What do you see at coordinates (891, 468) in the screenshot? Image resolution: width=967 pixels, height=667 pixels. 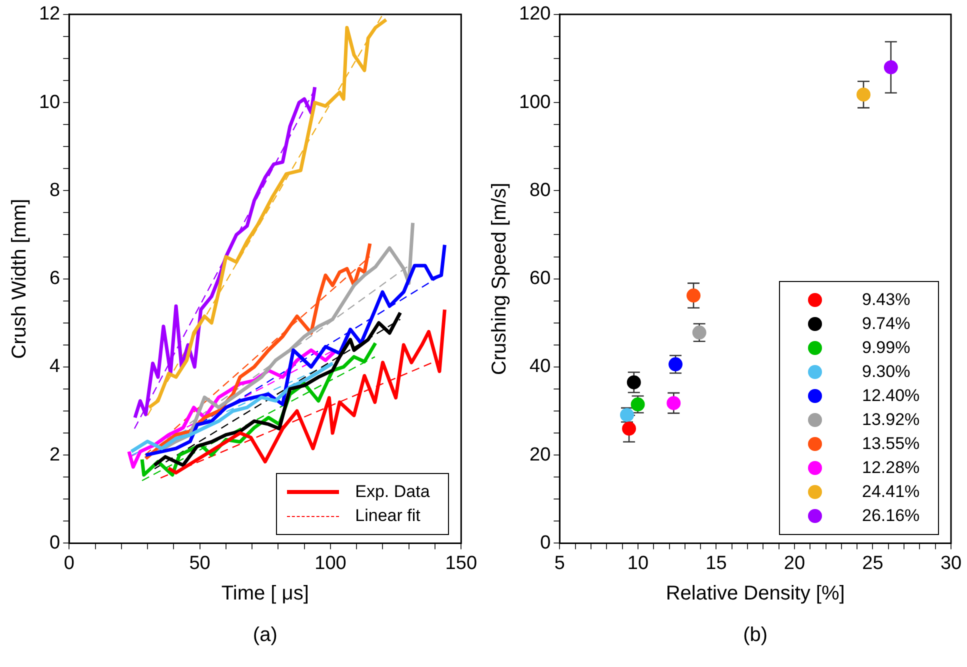 I see `legend-label: 12.28%` at bounding box center [891, 468].